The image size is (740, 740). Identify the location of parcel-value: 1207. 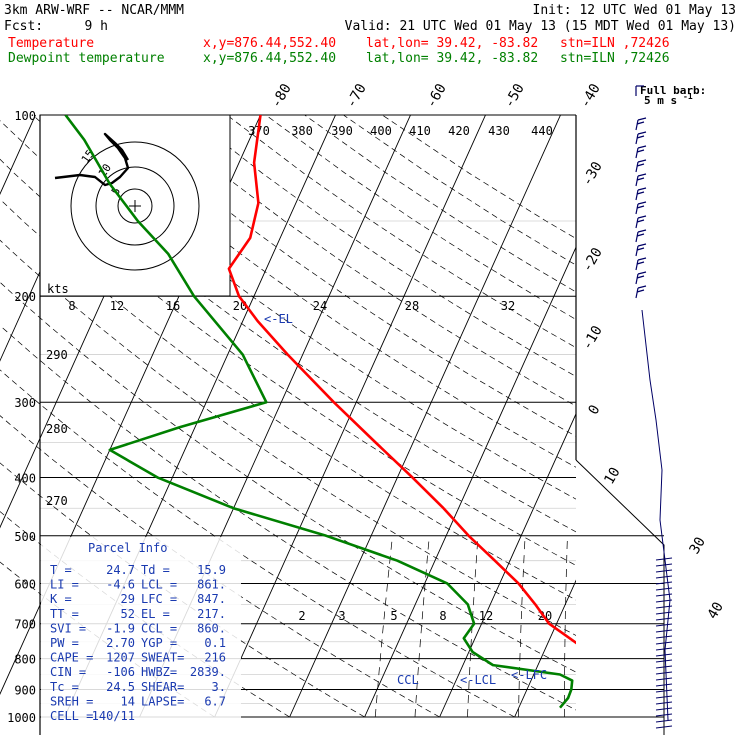
(120, 658).